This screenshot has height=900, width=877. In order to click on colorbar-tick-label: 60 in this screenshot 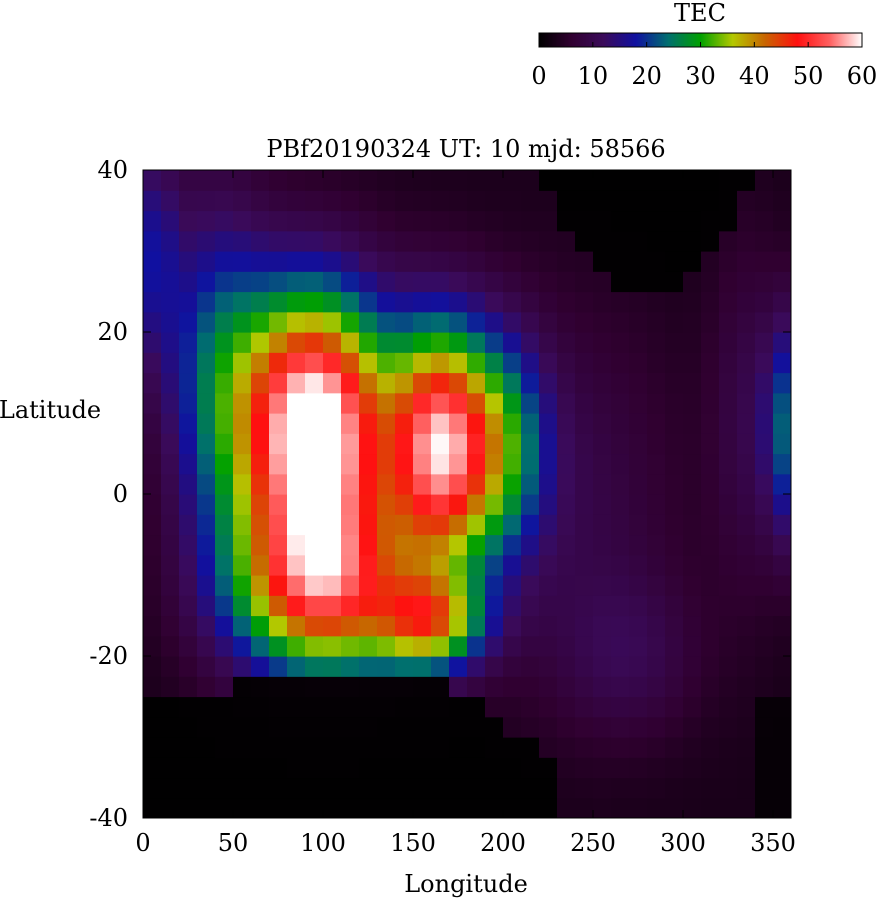, I will do `click(862, 76)`.